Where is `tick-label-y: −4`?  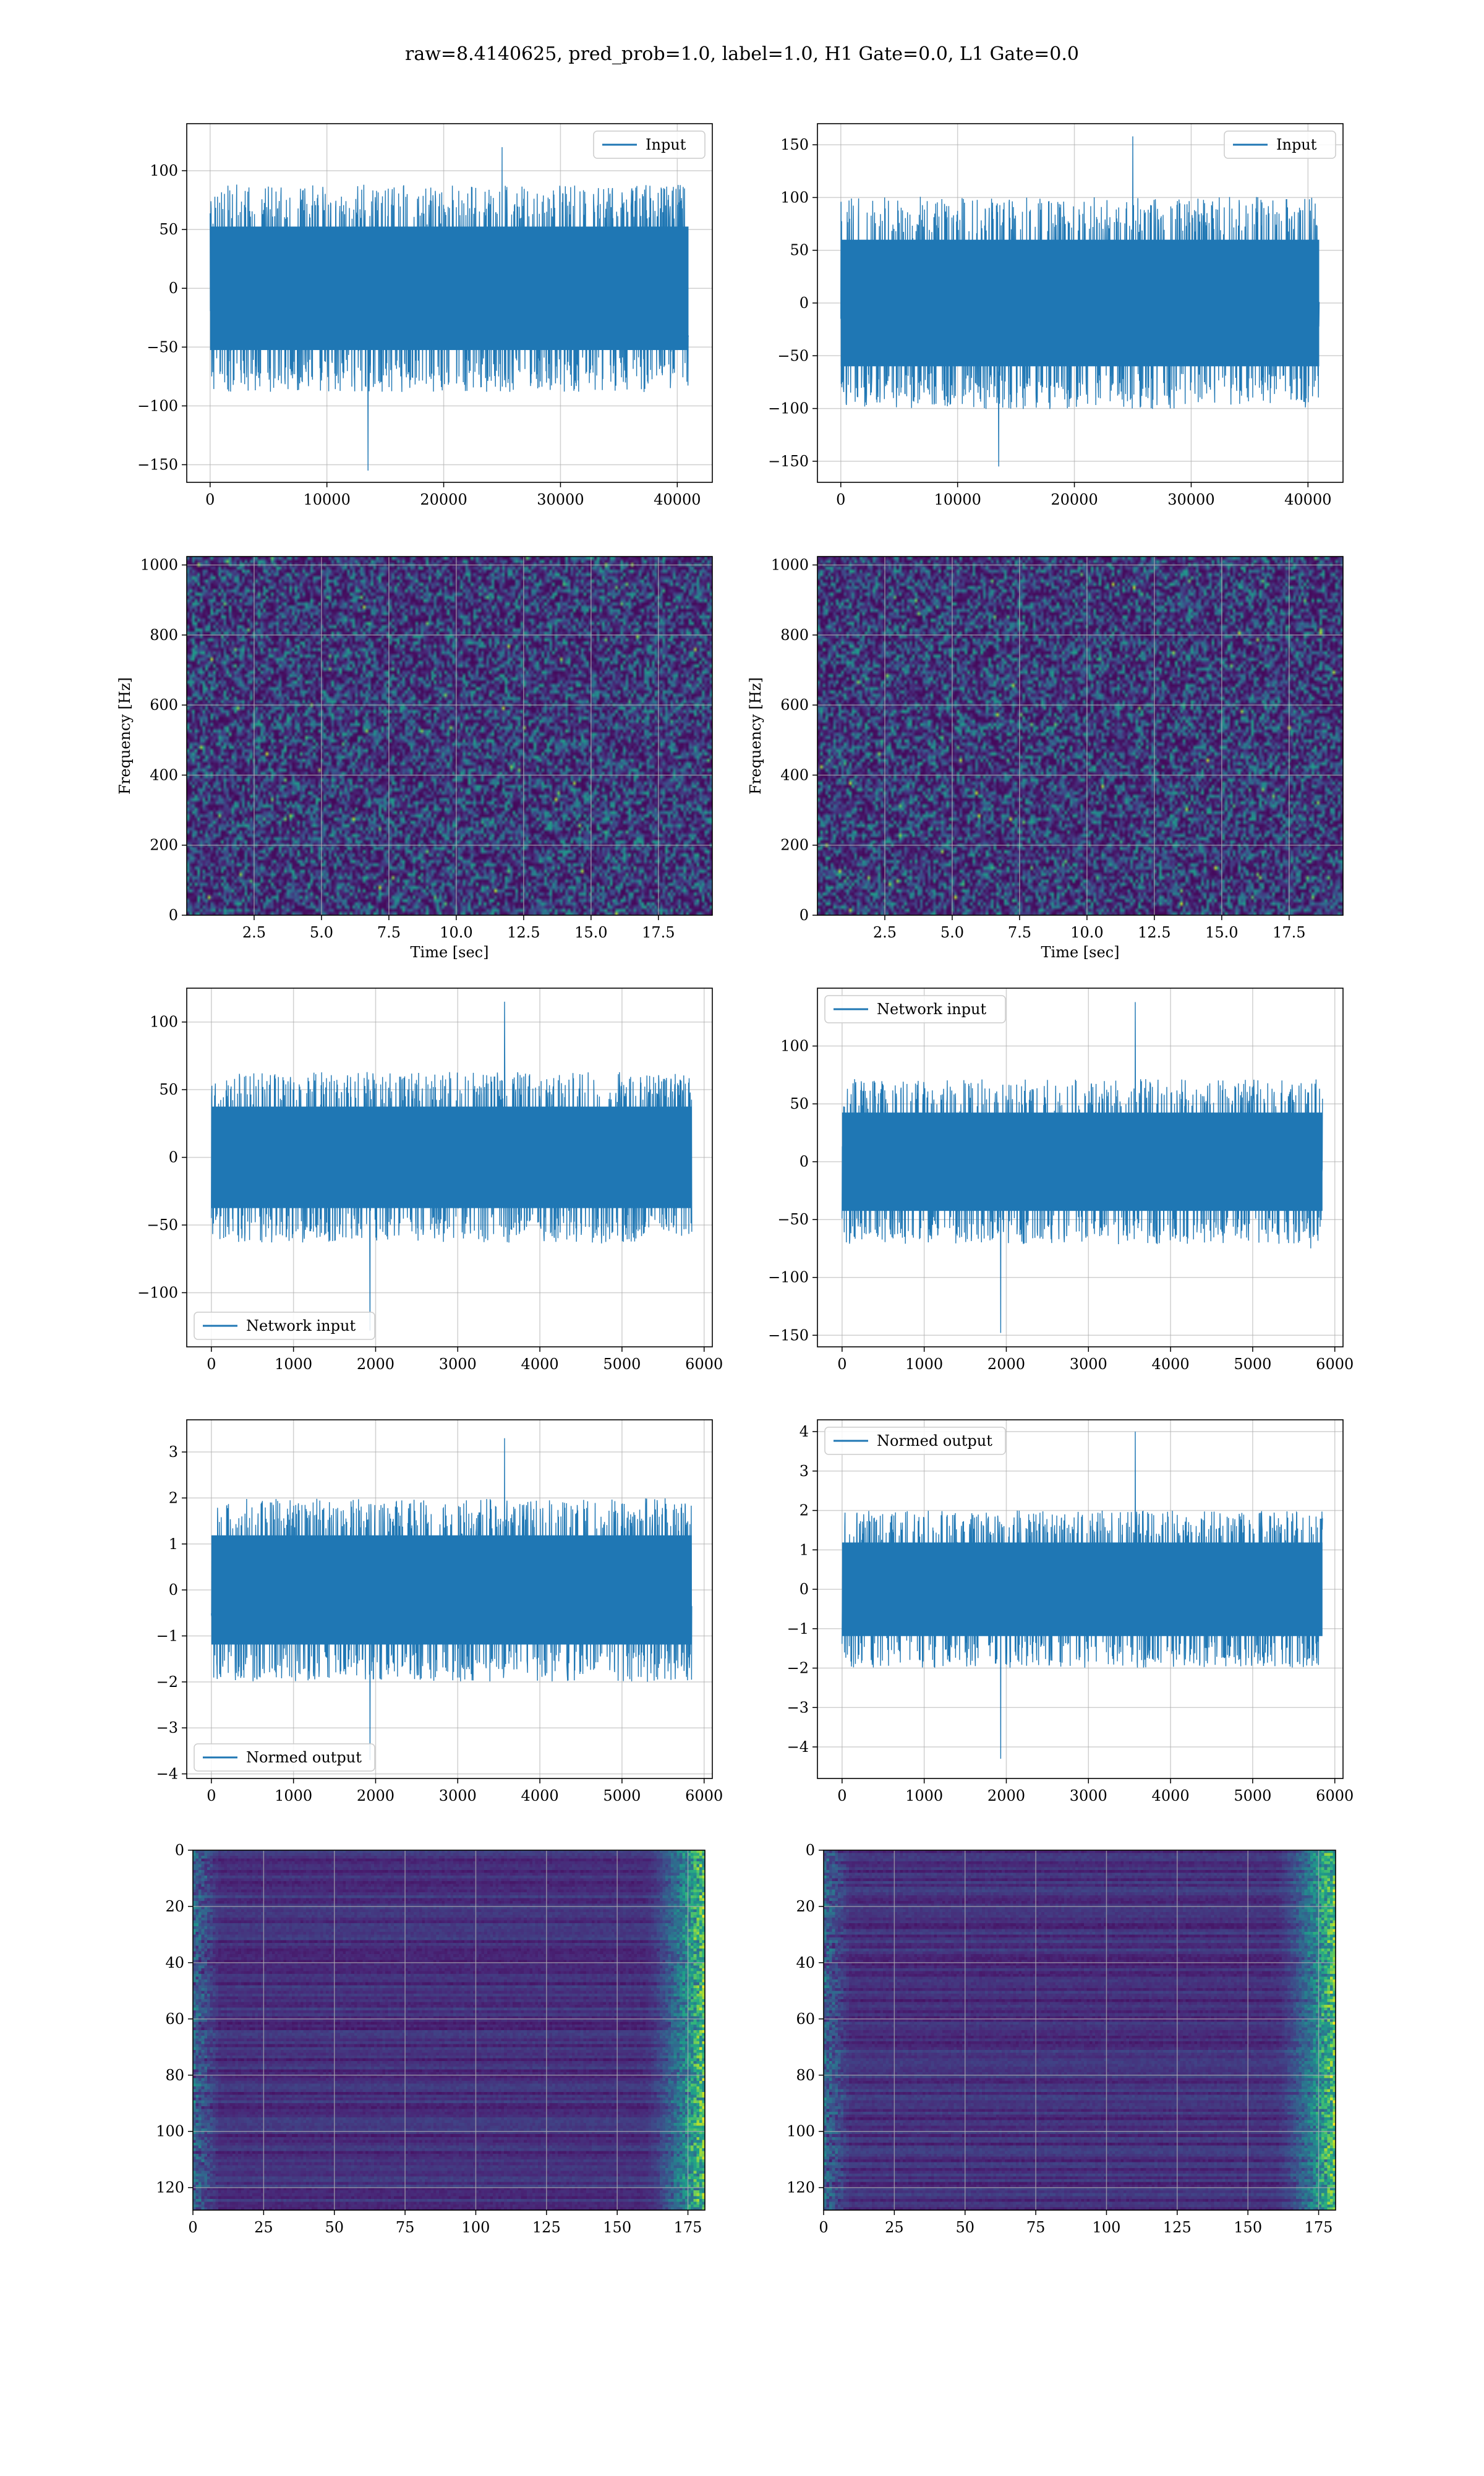
tick-label-y: −4 is located at coordinates (167, 1774).